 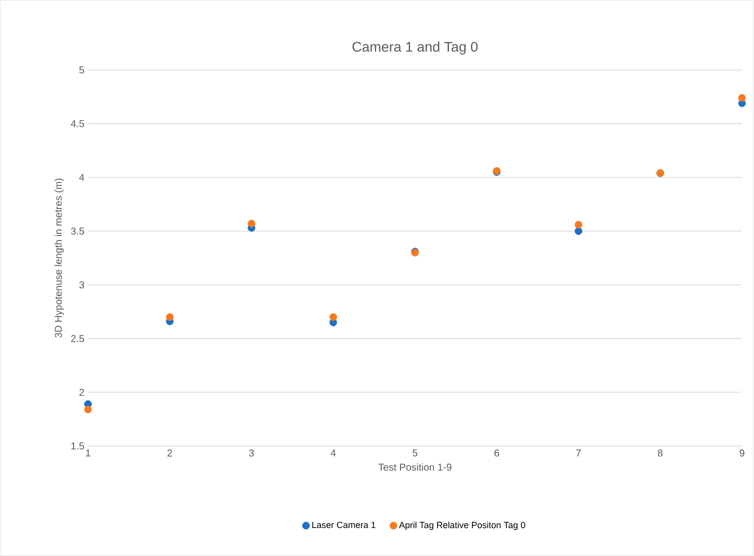 I want to click on x-tick-label: 3, so click(x=251, y=453).